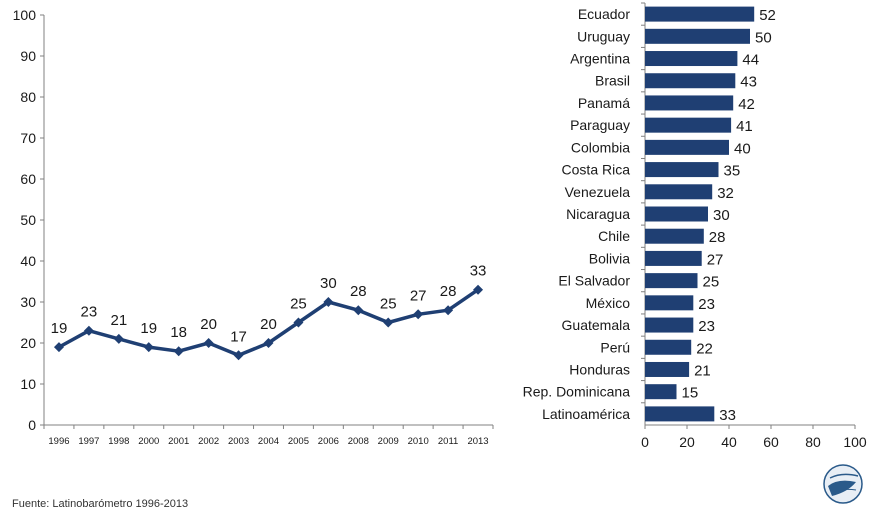  Describe the element at coordinates (596, 170) in the screenshot. I see `category-label: Costa Rica` at that location.